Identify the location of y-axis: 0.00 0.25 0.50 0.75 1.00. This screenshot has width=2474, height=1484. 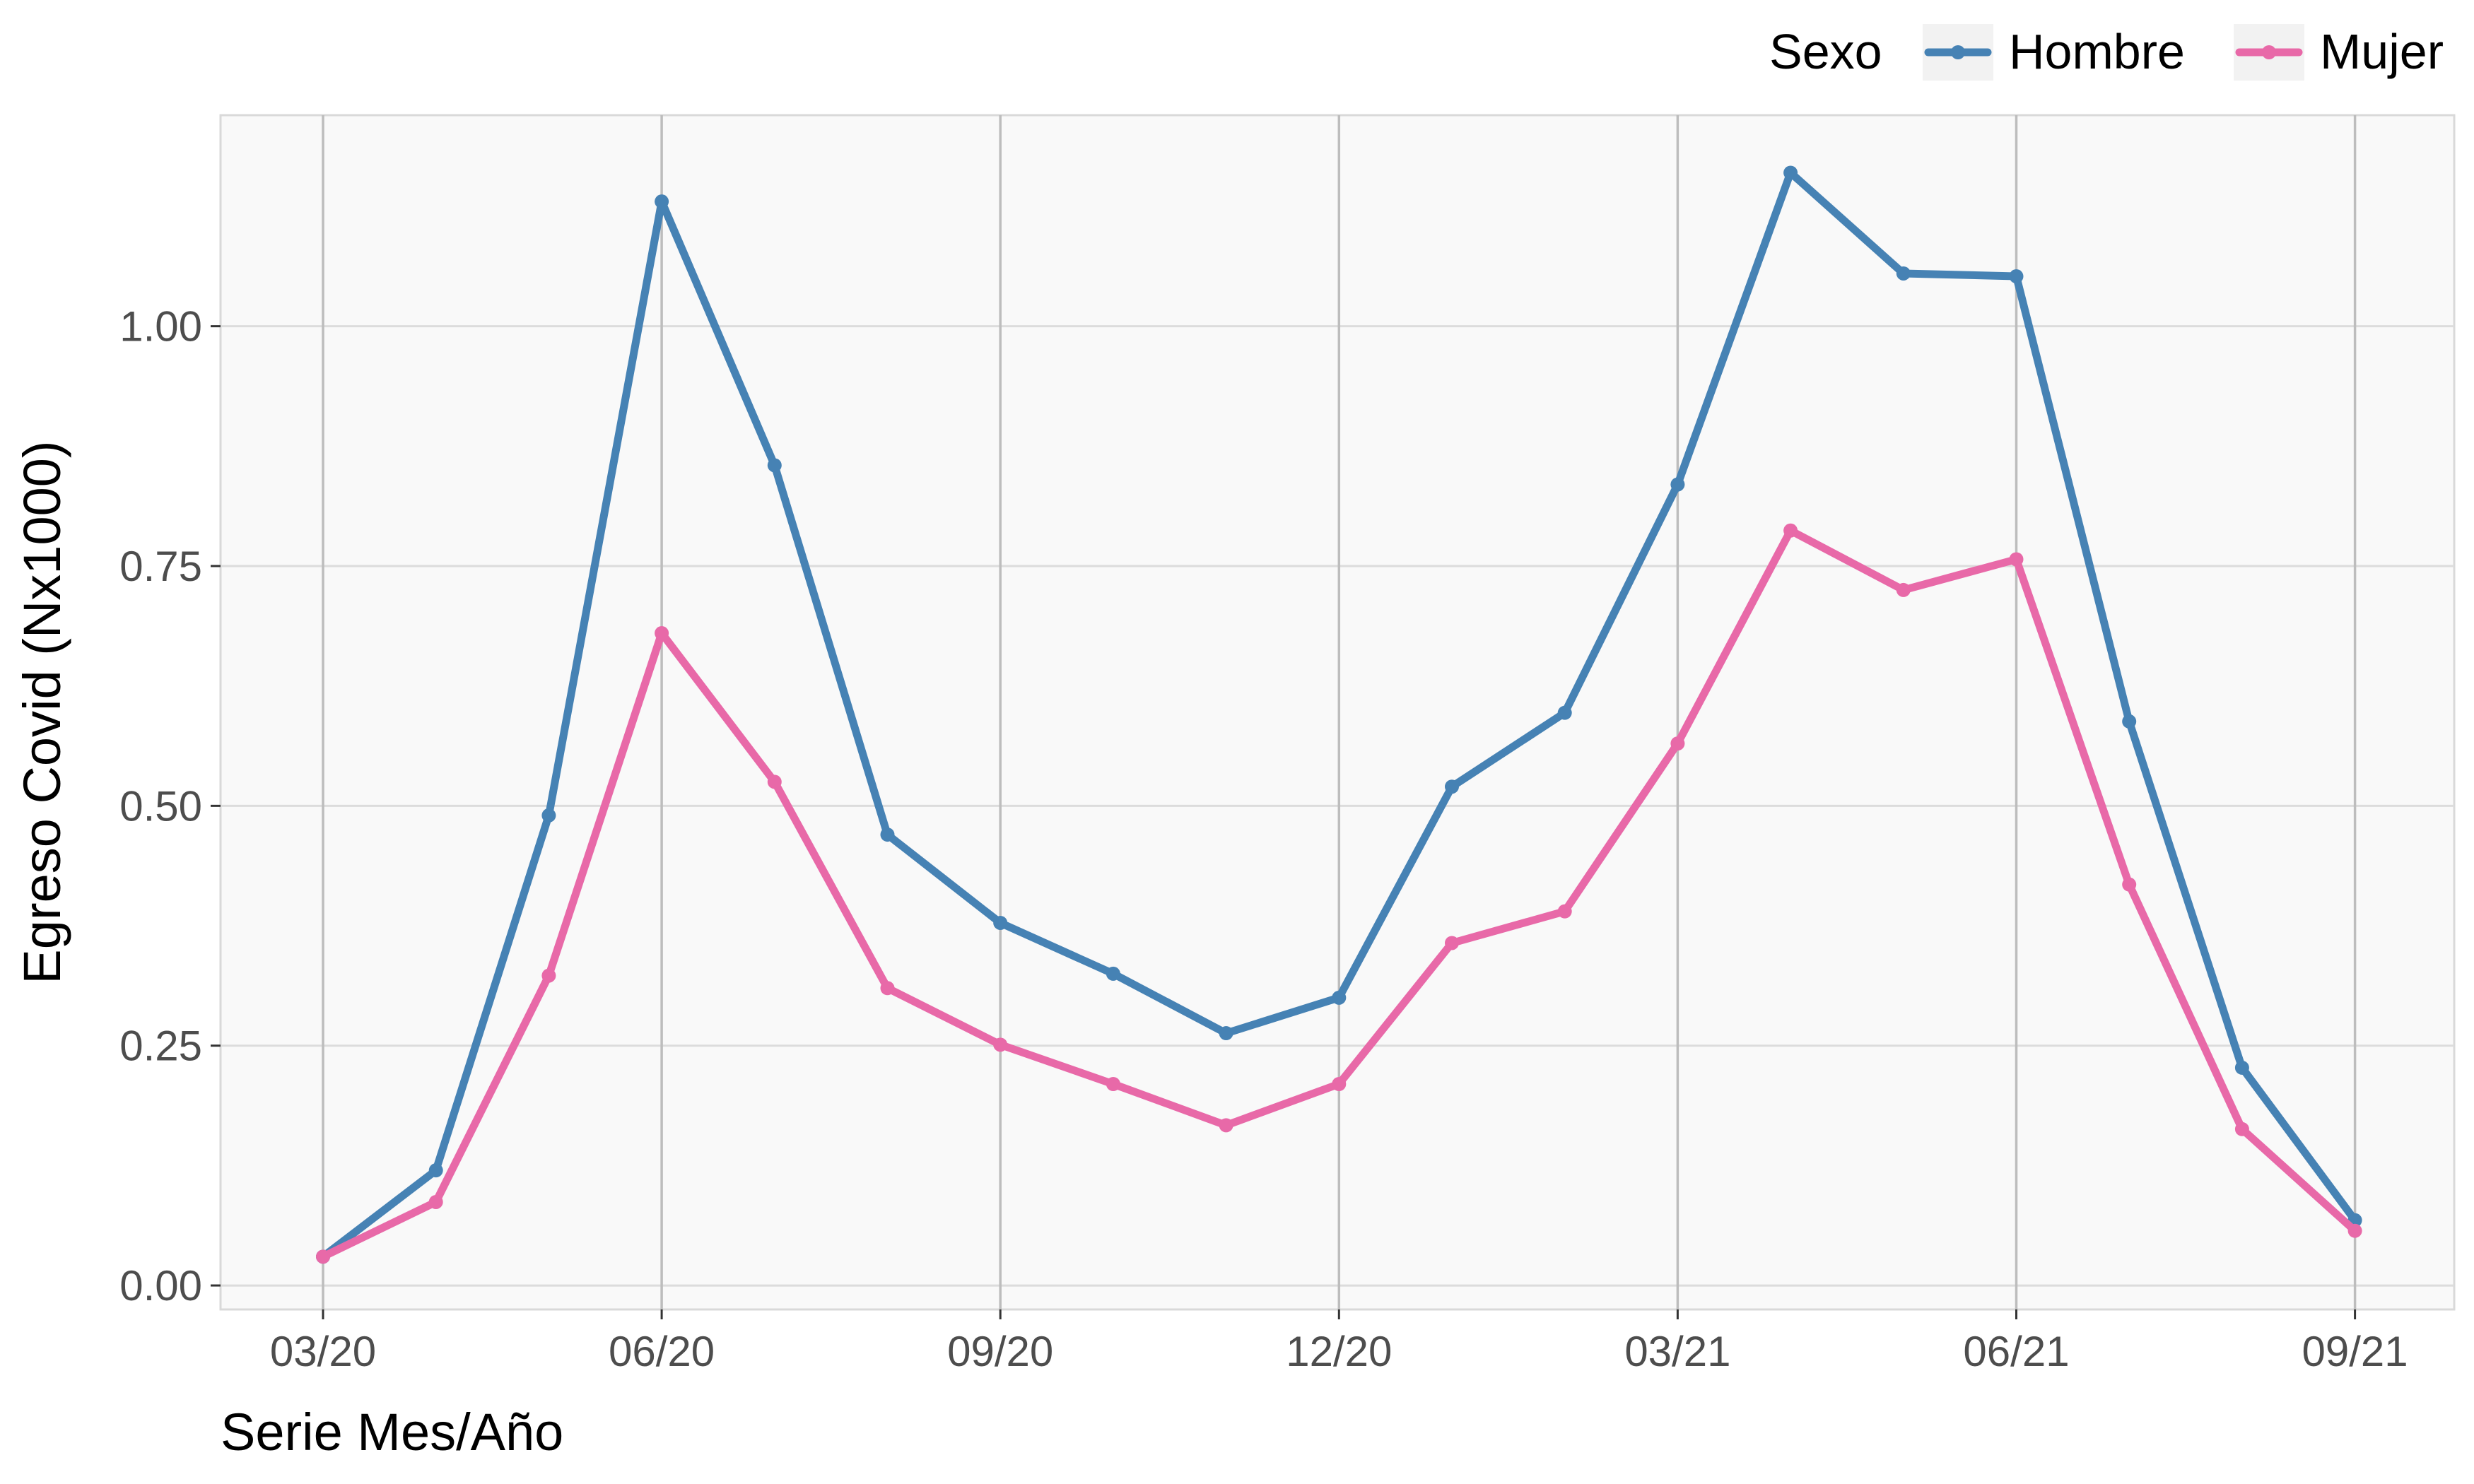
(170, 806).